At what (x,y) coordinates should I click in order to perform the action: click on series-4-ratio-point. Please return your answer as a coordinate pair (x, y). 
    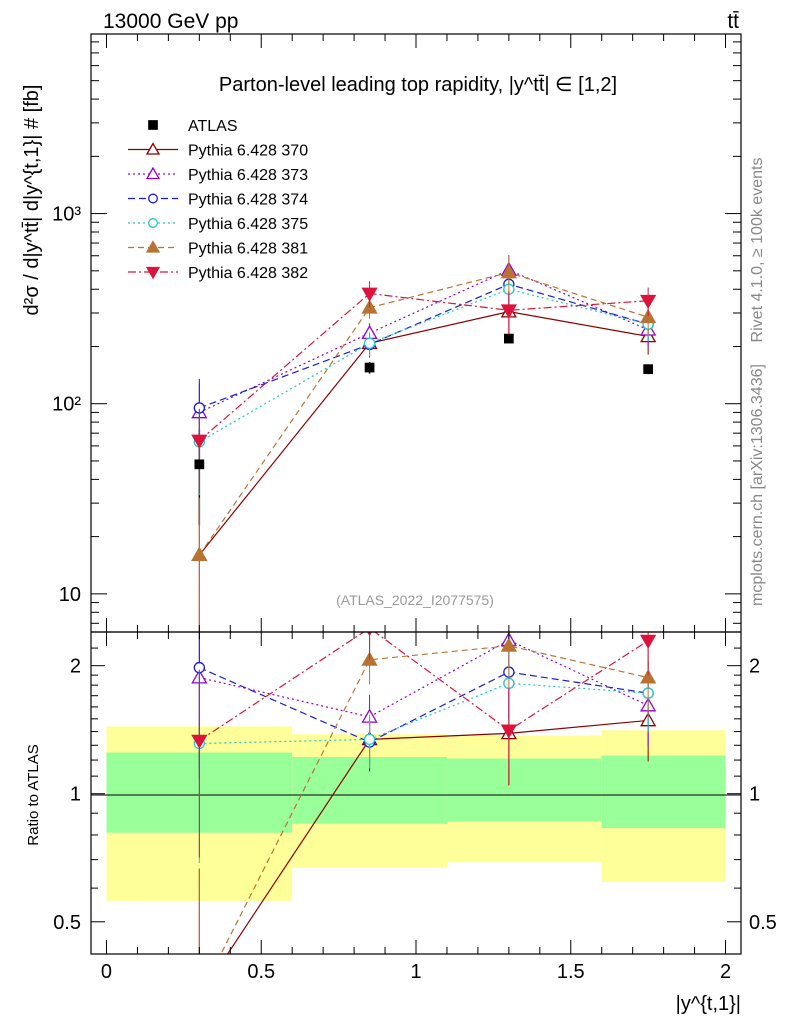
    Looking at the image, I should click on (369, 739).